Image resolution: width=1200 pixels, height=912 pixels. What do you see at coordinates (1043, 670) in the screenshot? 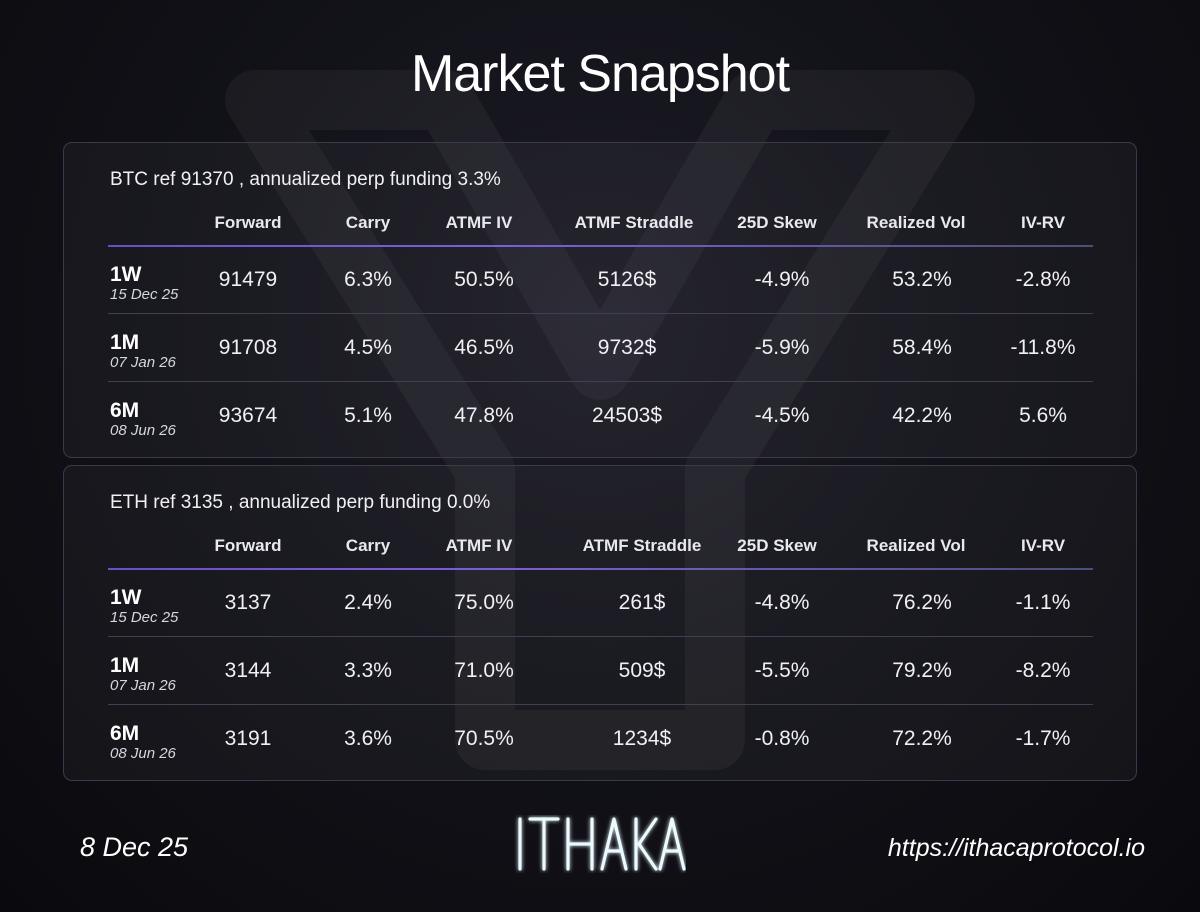
I see `iv-rv-value: -8.2%` at bounding box center [1043, 670].